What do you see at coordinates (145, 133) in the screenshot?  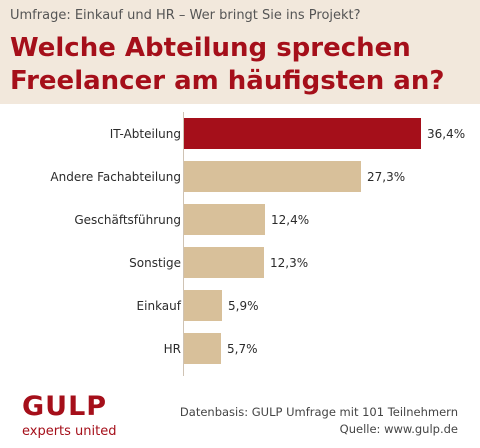 I see `category-label: IT-Abteilung` at bounding box center [145, 133].